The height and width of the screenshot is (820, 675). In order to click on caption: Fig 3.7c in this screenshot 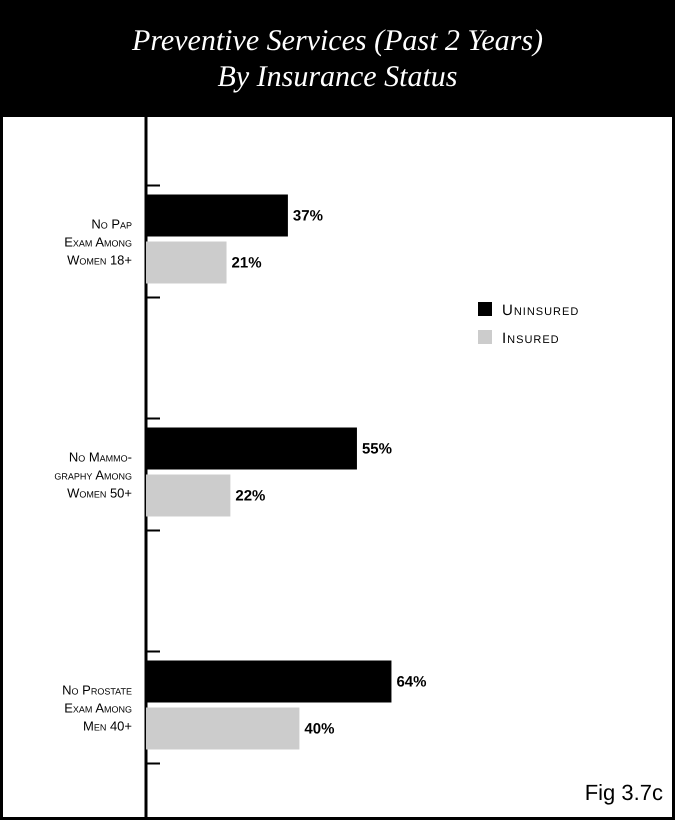, I will do `click(623, 792)`.